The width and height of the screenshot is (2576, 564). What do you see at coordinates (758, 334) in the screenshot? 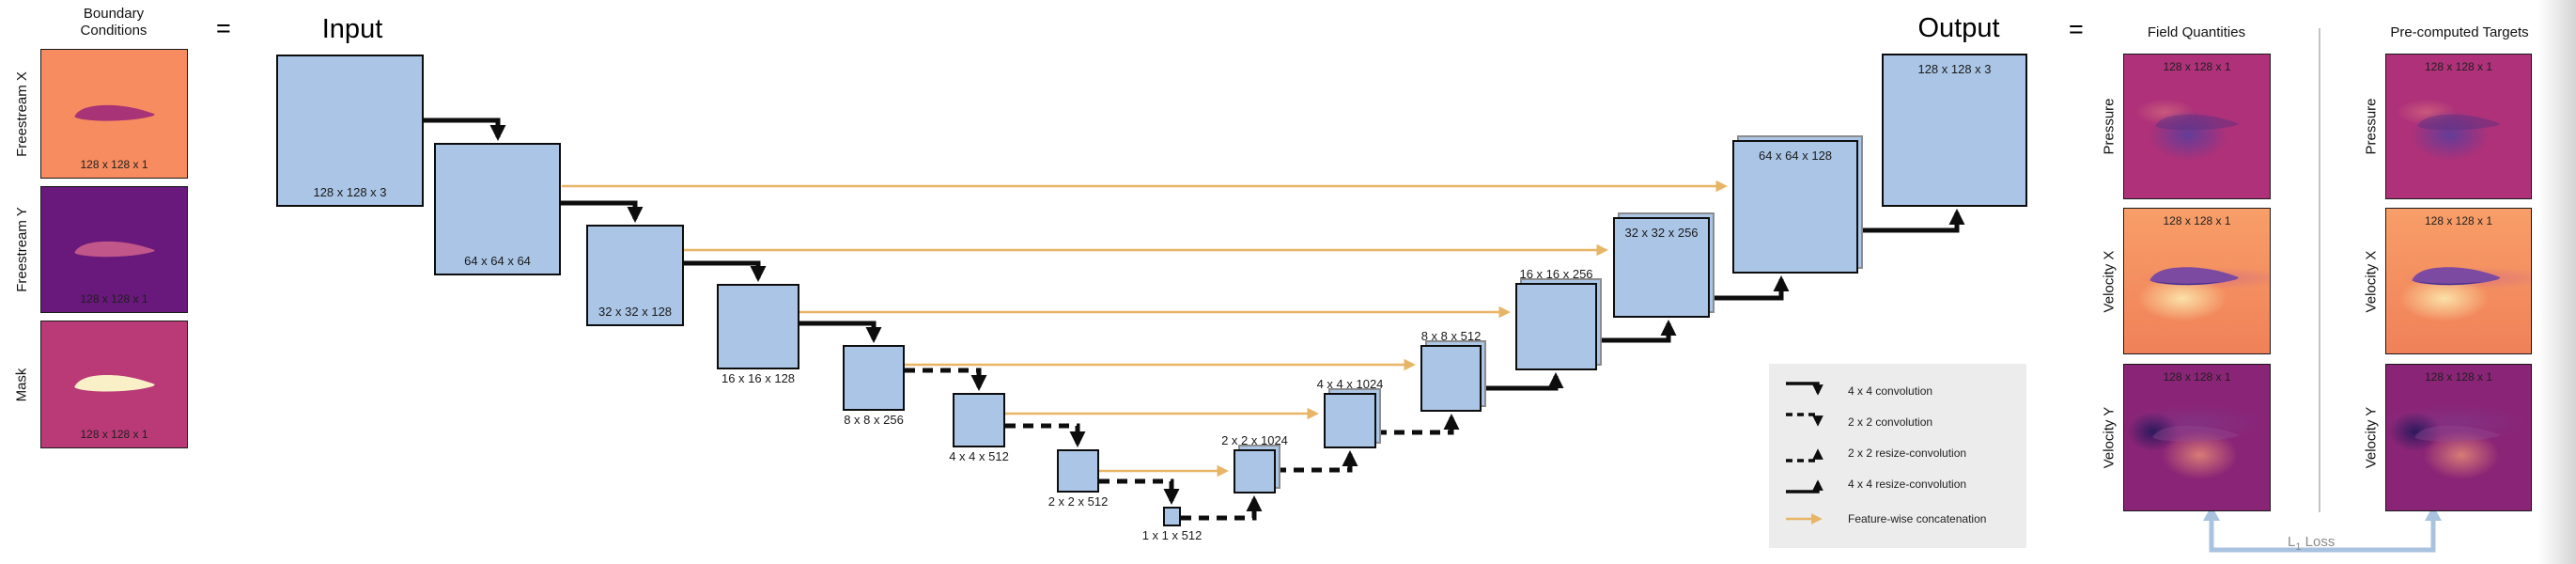
I see `unet-block-enc-16: 16 x 16 x 128` at bounding box center [758, 334].